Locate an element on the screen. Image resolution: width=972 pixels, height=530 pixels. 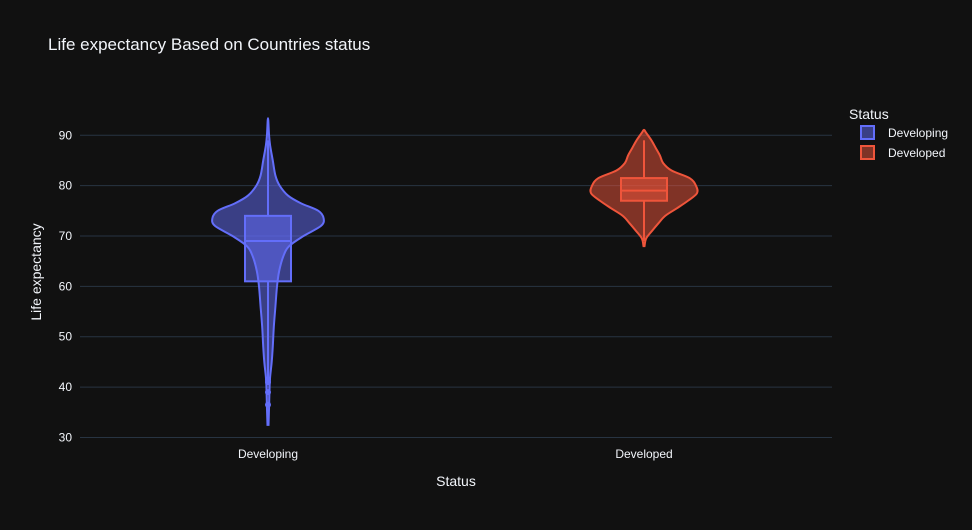
y-tick-label: 90 is located at coordinates (66, 135).